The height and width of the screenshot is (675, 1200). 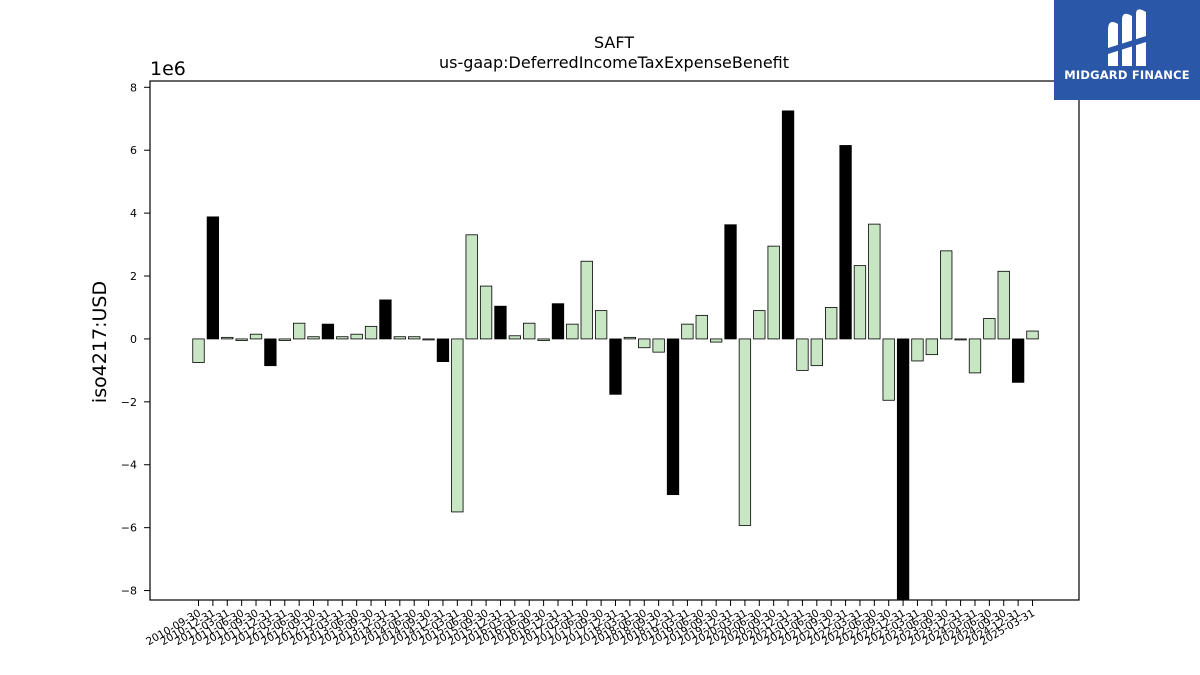 What do you see at coordinates (1127, 75) in the screenshot?
I see `logo-text: MIDGARD FINANCE` at bounding box center [1127, 75].